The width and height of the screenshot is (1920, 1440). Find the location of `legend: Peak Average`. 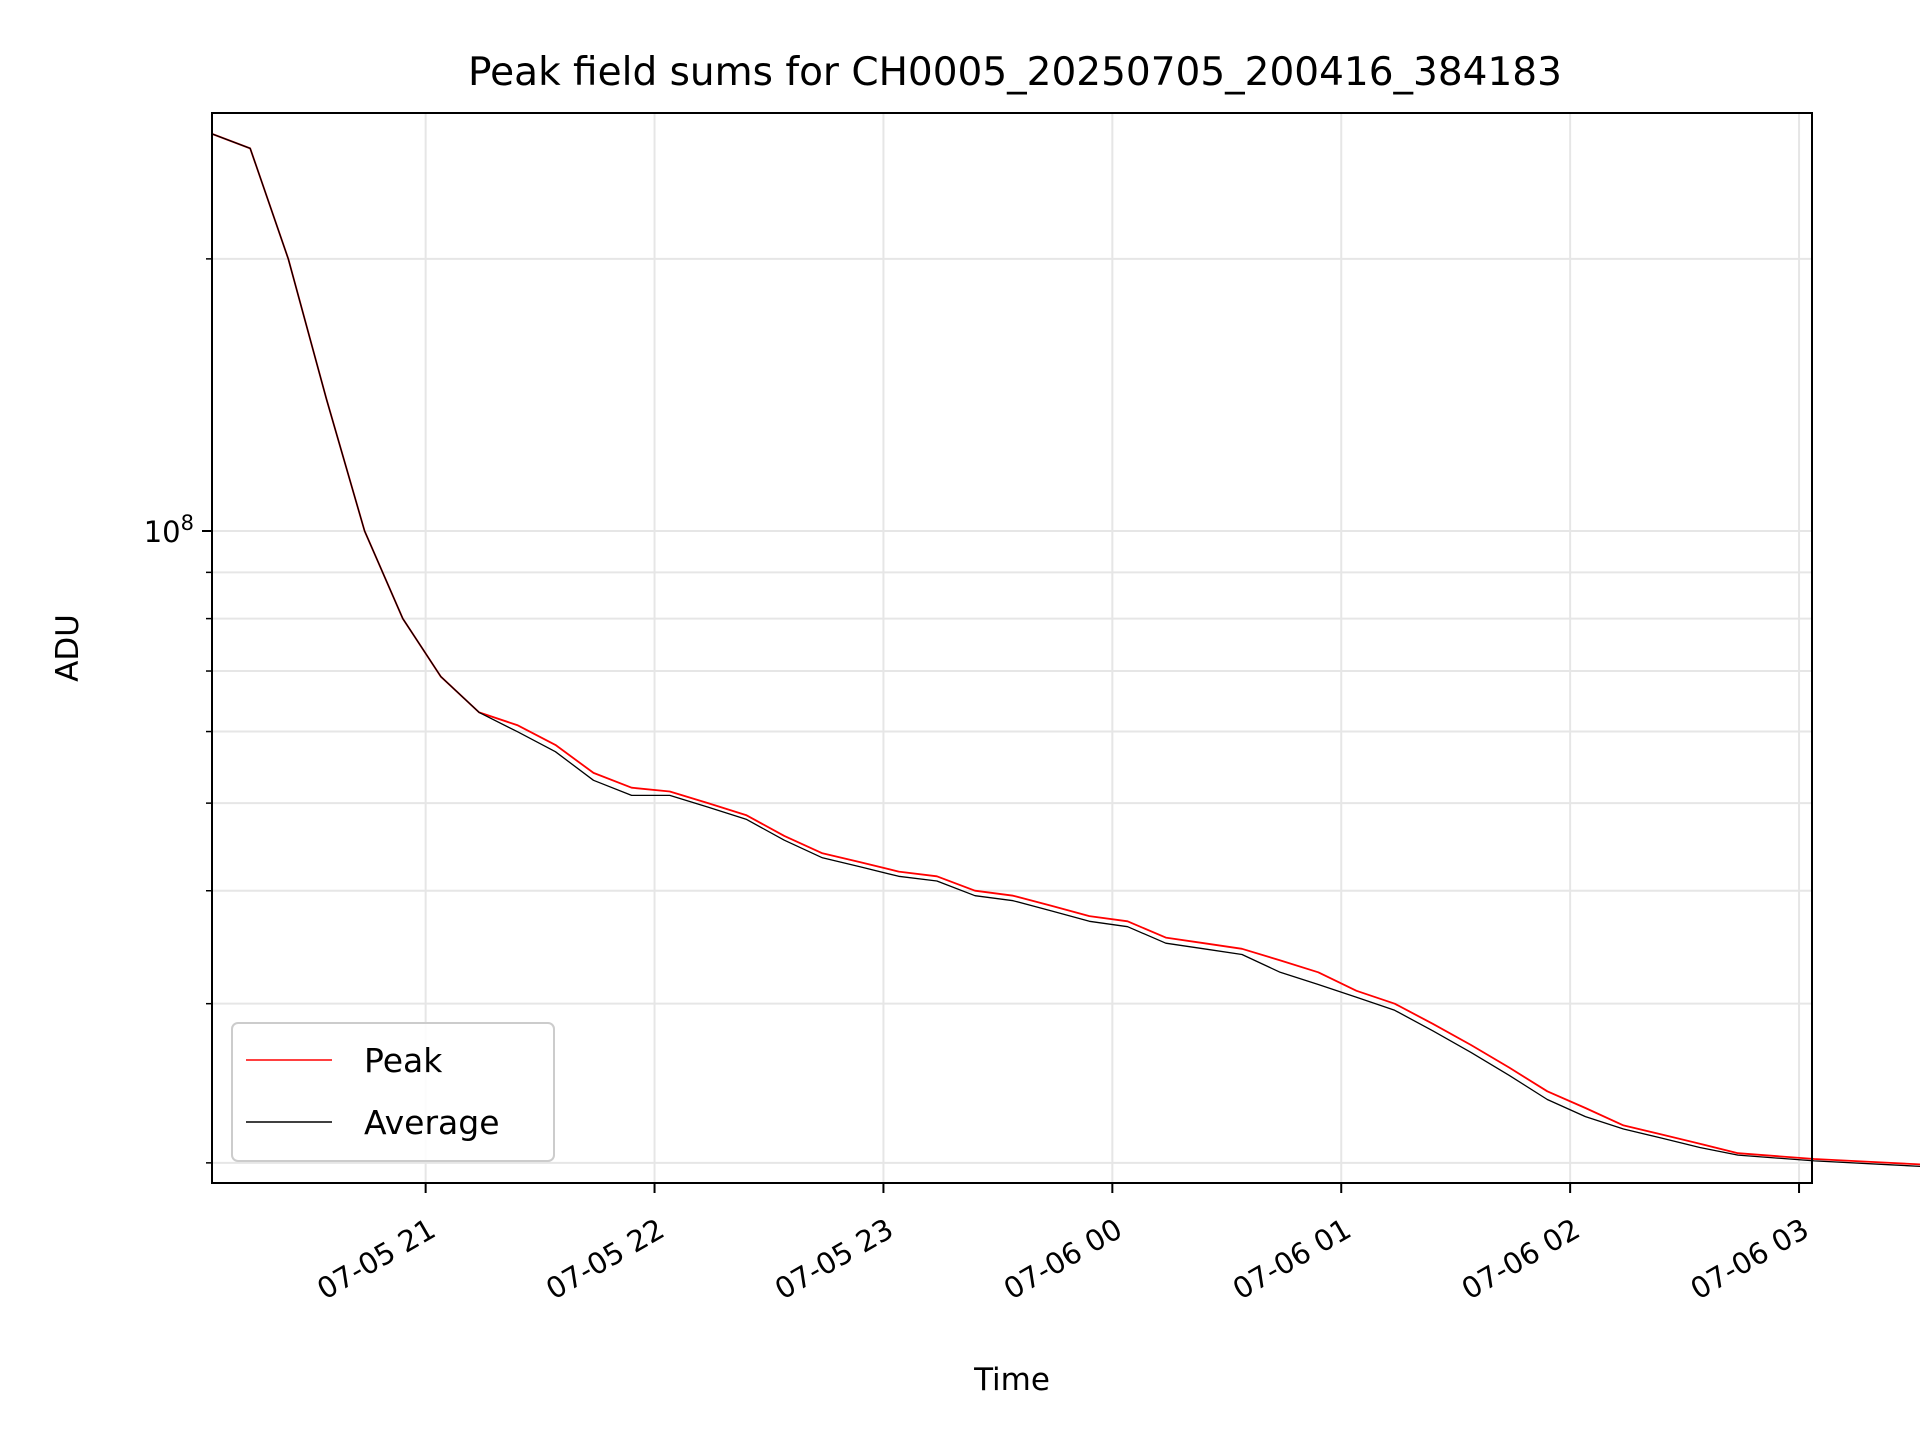

legend: Peak Average is located at coordinates (393, 1092).